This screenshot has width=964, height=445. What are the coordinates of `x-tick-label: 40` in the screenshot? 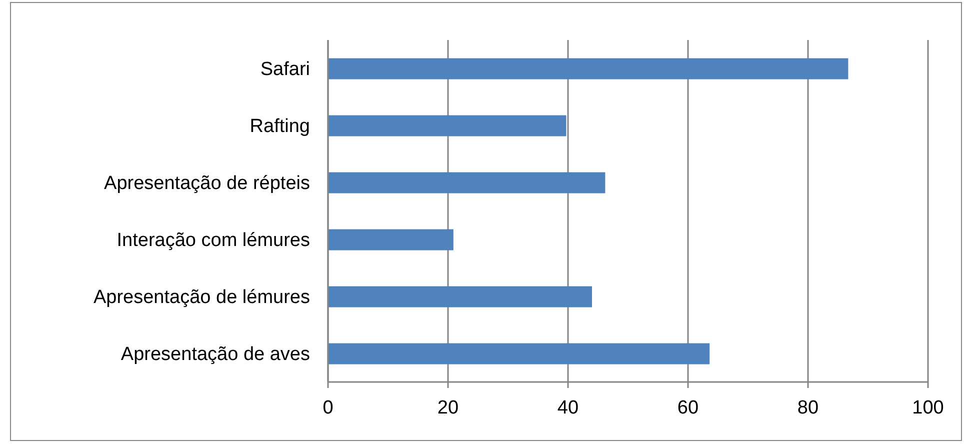 It's located at (568, 407).